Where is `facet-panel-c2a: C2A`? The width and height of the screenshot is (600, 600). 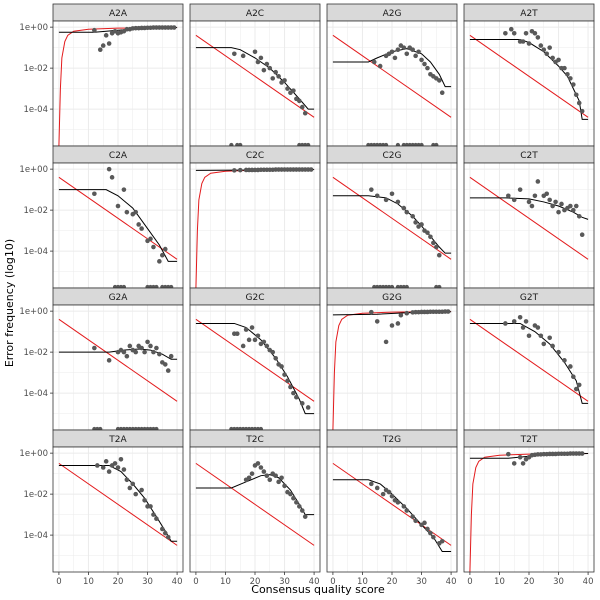
facet-panel-c2a: C2A is located at coordinates (118, 217).